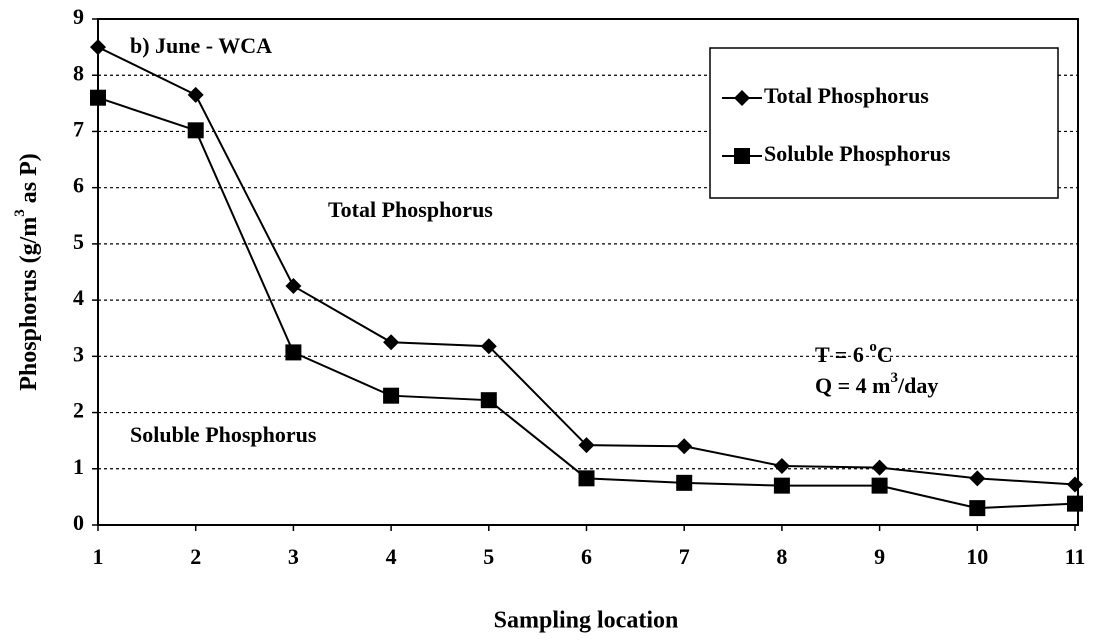 This screenshot has height=642, width=1096. Describe the element at coordinates (78, 410) in the screenshot. I see `y-tick-label: 2` at that location.